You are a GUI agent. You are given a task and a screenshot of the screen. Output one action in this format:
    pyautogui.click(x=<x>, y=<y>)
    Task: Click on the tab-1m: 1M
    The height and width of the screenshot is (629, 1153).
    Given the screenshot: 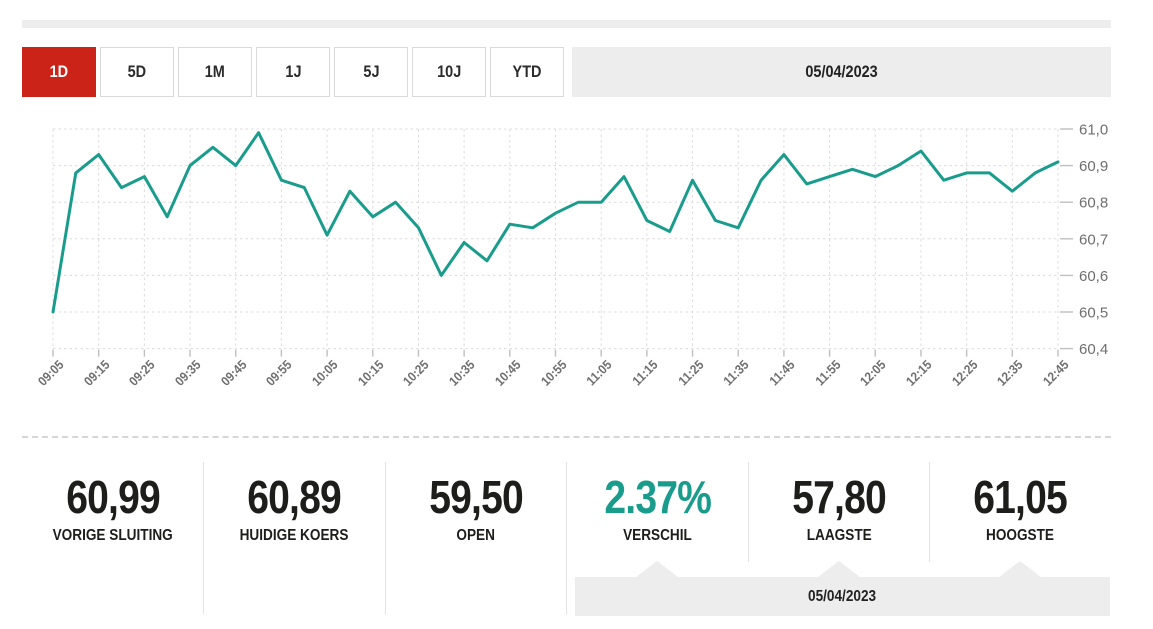 What is the action you would take?
    pyautogui.click(x=215, y=72)
    